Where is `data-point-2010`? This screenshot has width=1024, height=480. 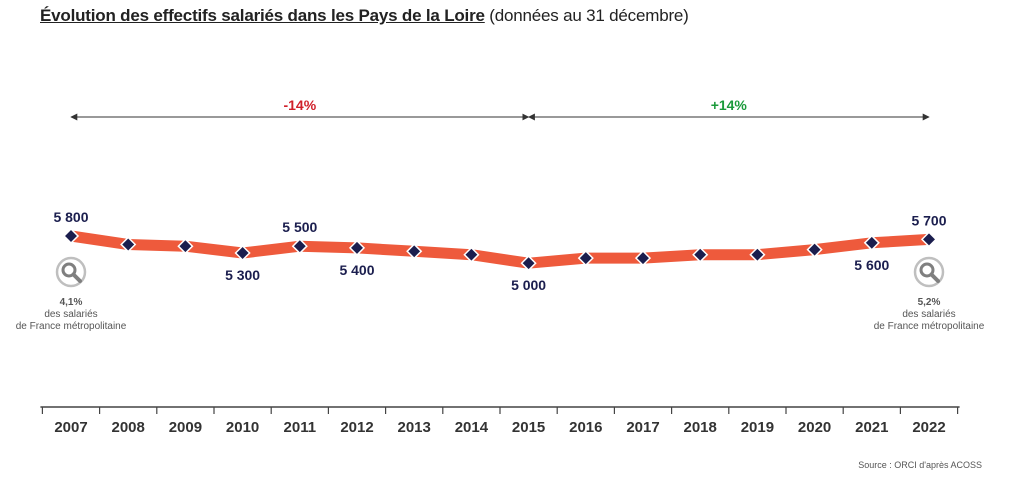
data-point-2010 is located at coordinates (242, 253).